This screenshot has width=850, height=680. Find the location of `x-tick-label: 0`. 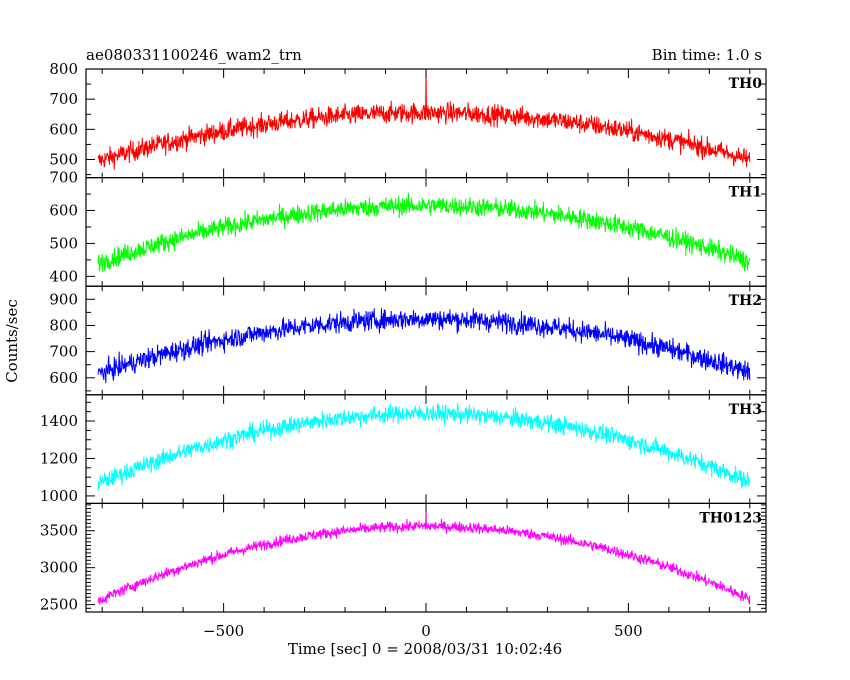

x-tick-label: 0 is located at coordinates (426, 631).